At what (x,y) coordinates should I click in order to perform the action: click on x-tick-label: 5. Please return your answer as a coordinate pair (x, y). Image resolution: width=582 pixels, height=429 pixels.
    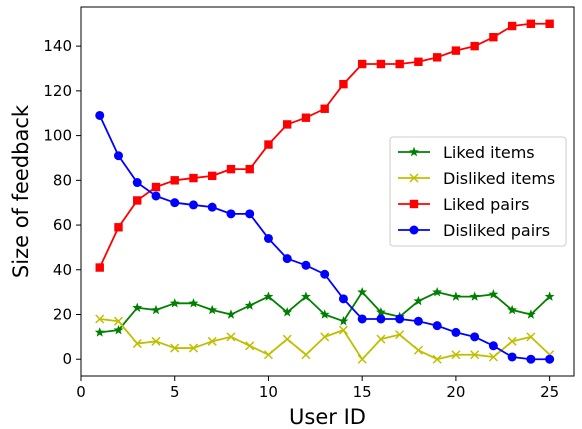
    Looking at the image, I should click on (175, 392).